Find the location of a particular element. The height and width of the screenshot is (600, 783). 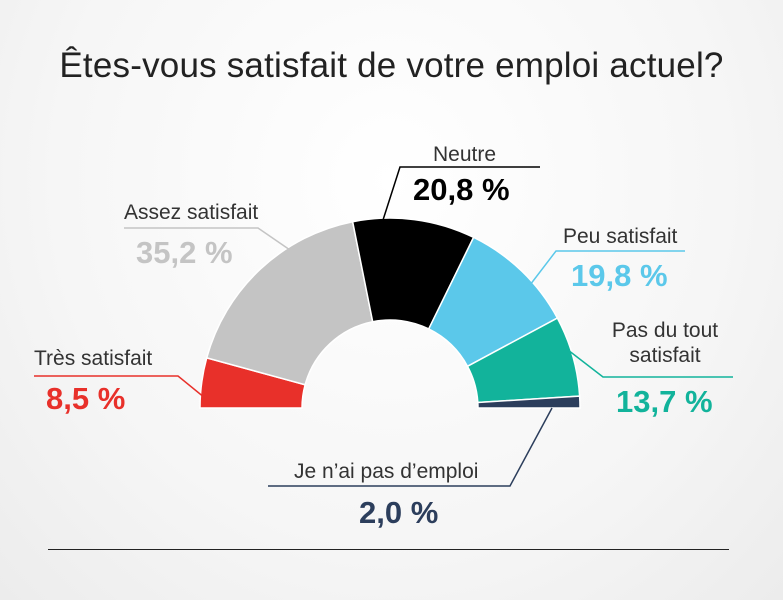

leader-peu-satisfait is located at coordinates (607, 268).